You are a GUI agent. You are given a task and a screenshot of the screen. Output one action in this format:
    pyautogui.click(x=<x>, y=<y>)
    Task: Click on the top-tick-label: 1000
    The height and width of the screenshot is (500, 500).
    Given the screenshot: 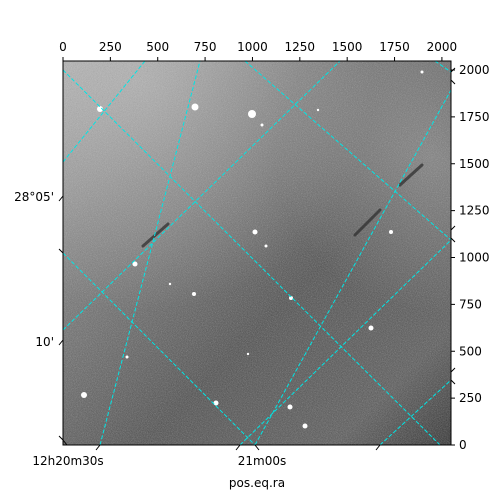 What is the action you would take?
    pyautogui.click(x=252, y=47)
    